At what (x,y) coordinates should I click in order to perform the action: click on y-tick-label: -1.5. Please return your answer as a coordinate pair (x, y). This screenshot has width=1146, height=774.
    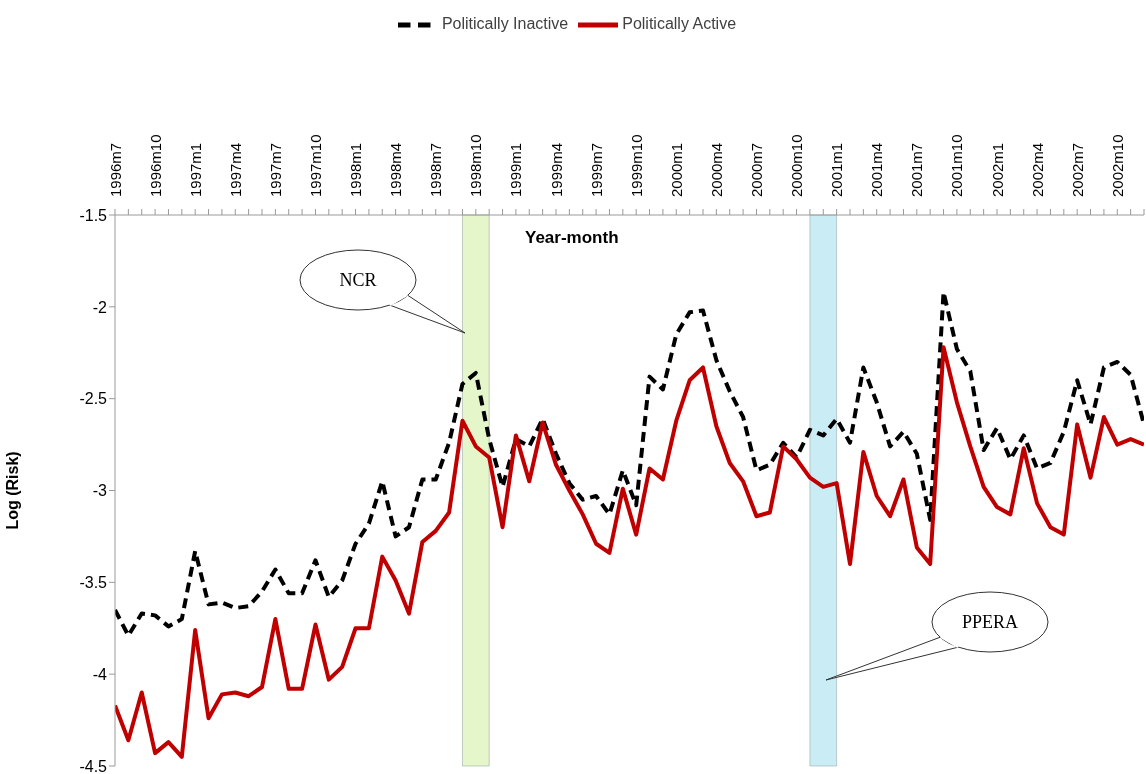
    Looking at the image, I should click on (93, 215).